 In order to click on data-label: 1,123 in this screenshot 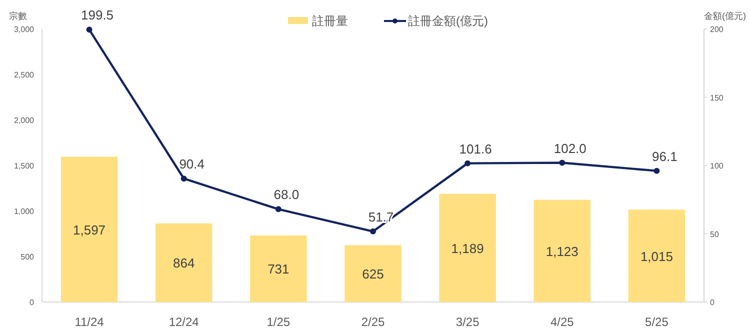, I will do `click(562, 251)`.